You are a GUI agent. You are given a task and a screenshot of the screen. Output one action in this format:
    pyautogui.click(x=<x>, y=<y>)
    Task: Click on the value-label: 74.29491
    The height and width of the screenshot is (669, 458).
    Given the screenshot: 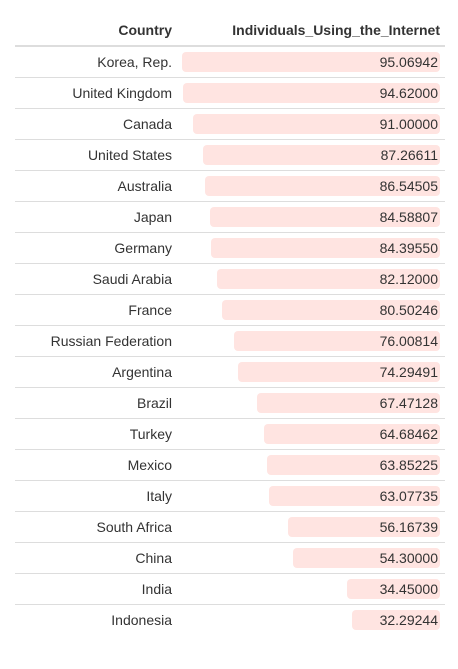 What is the action you would take?
    pyautogui.click(x=408, y=372)
    